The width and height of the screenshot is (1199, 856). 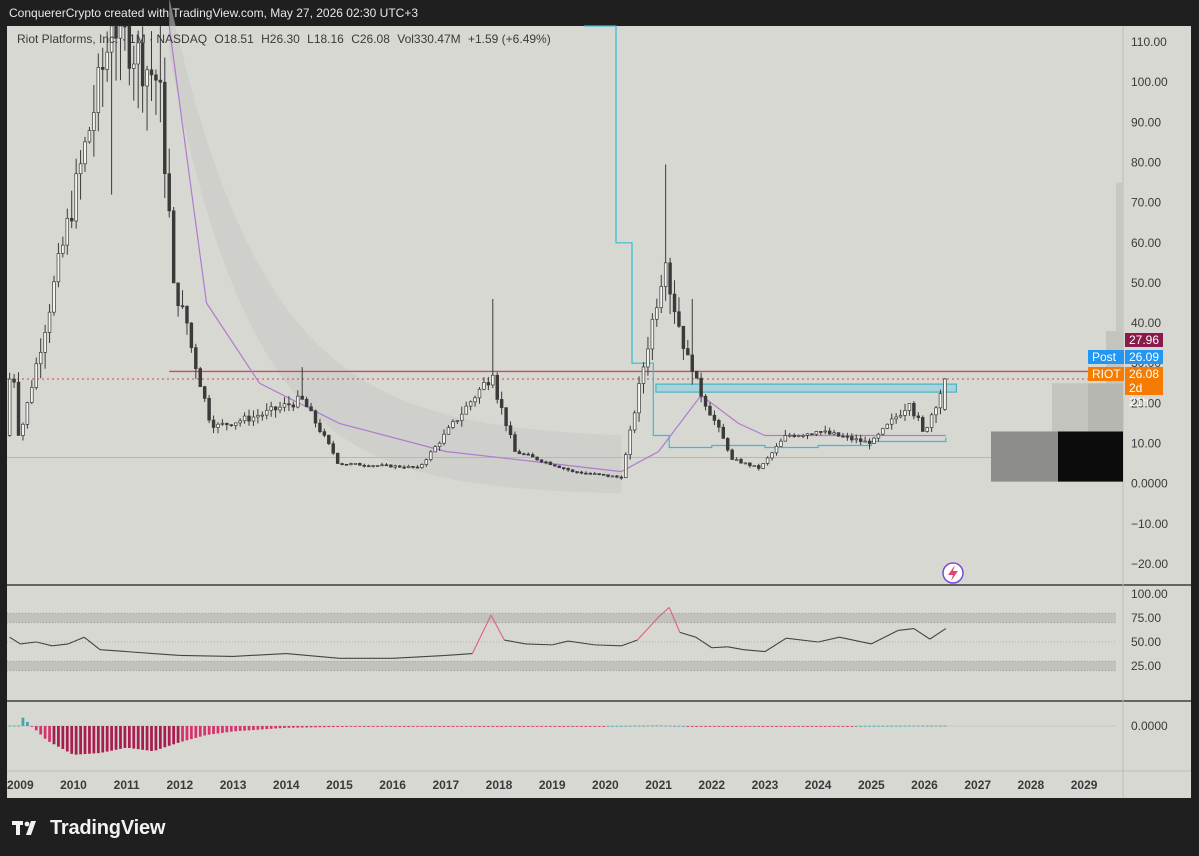 What do you see at coordinates (1149, 594) in the screenshot?
I see `rsi-axis-label: 100.00` at bounding box center [1149, 594].